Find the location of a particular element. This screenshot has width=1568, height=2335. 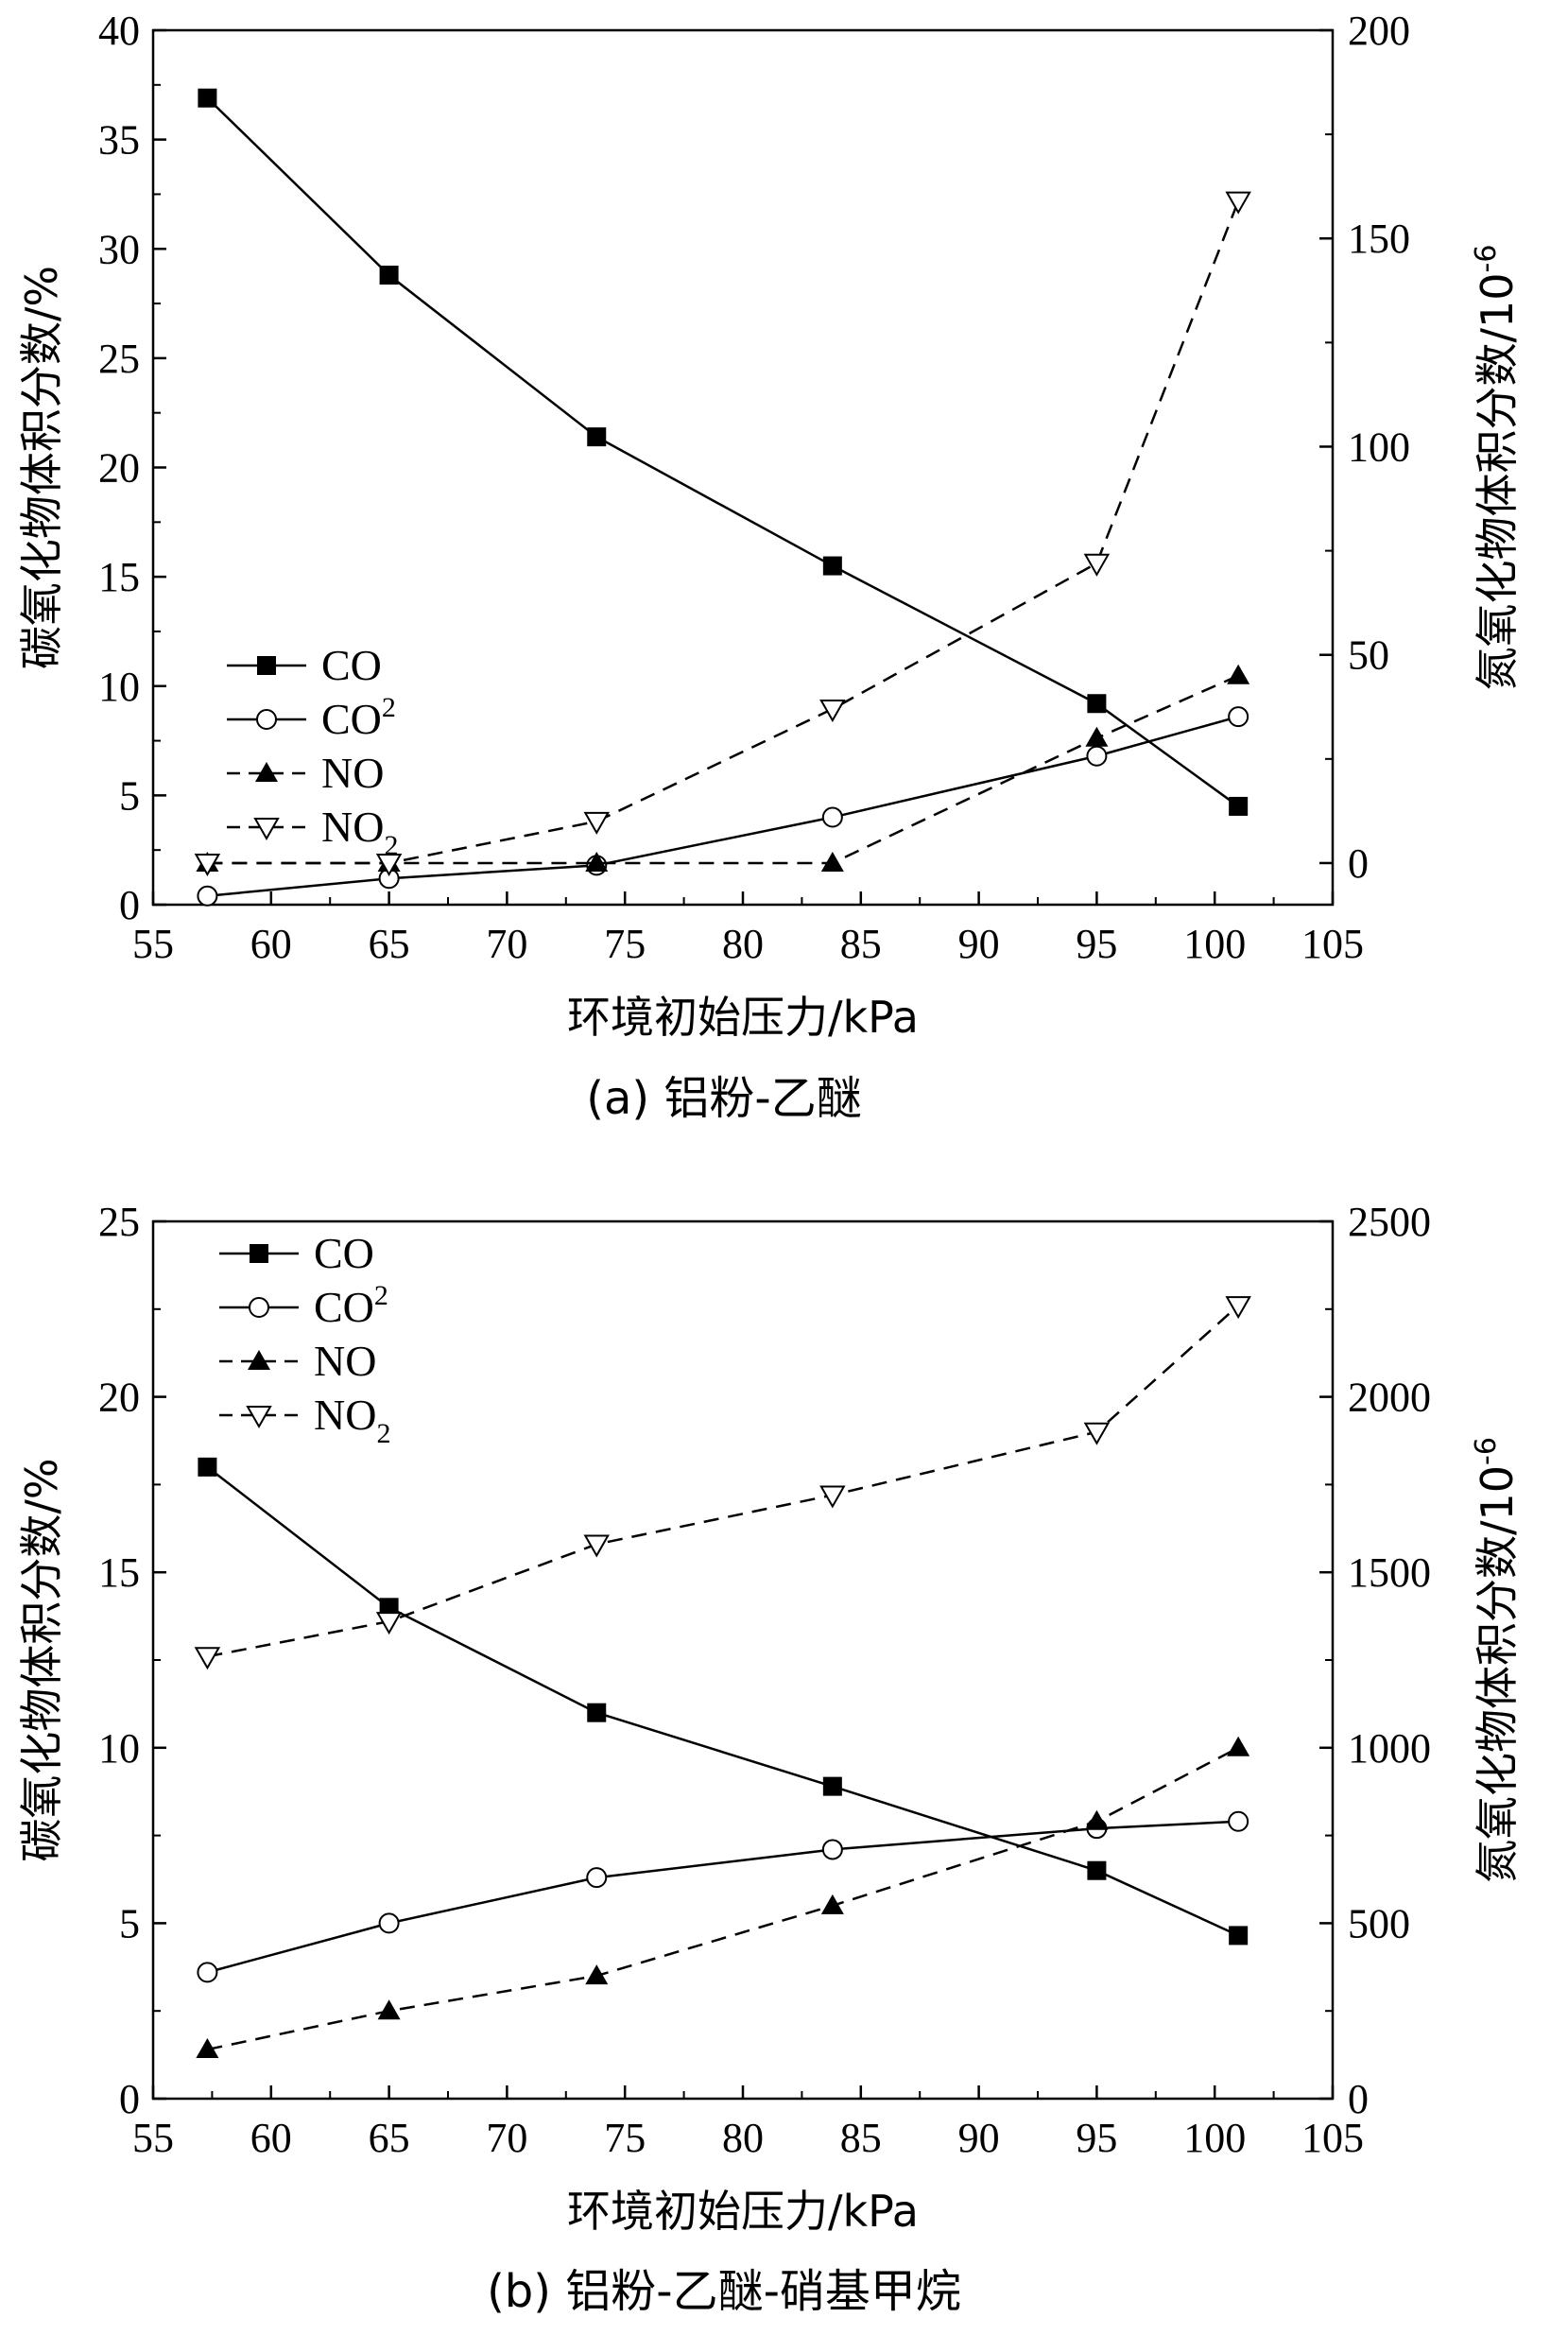

y-right-tick-label: 50 is located at coordinates (1368, 655).